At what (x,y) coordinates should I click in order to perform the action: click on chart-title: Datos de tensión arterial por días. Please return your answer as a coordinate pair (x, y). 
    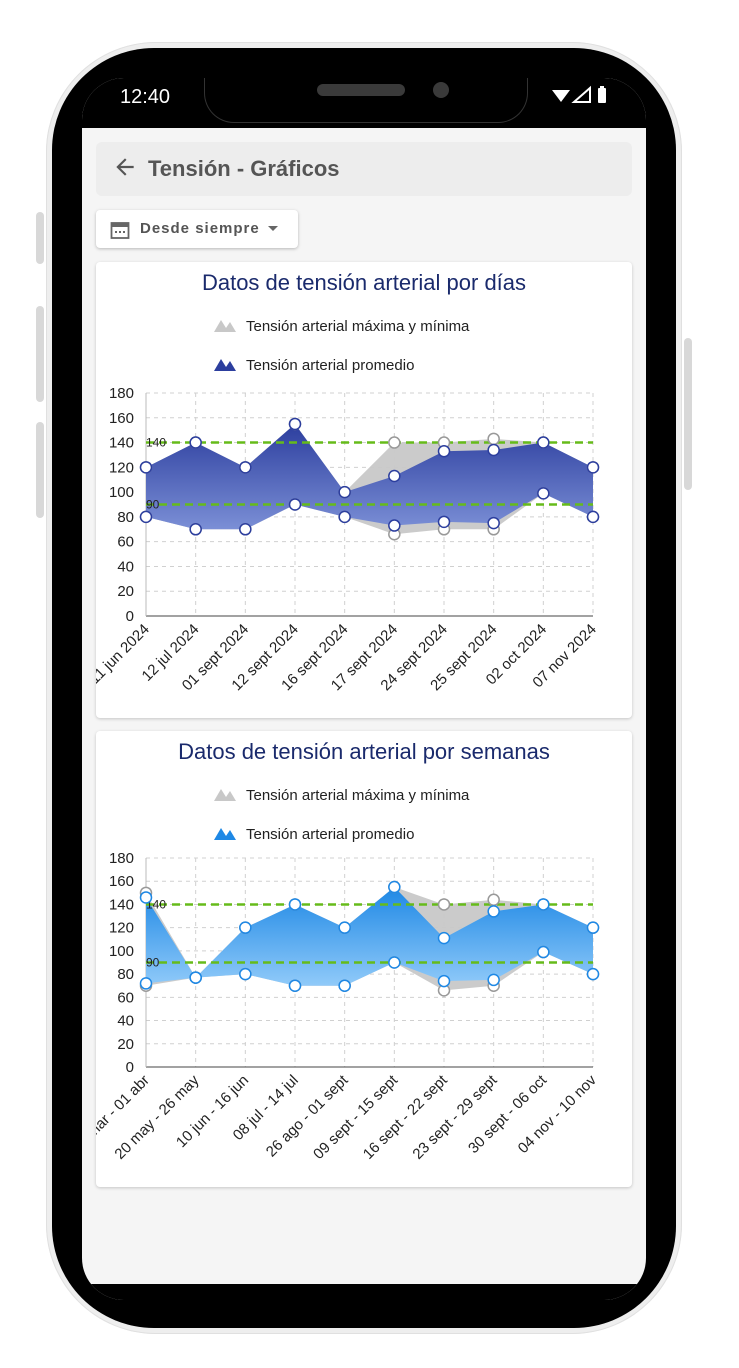
    Looking at the image, I should click on (364, 282).